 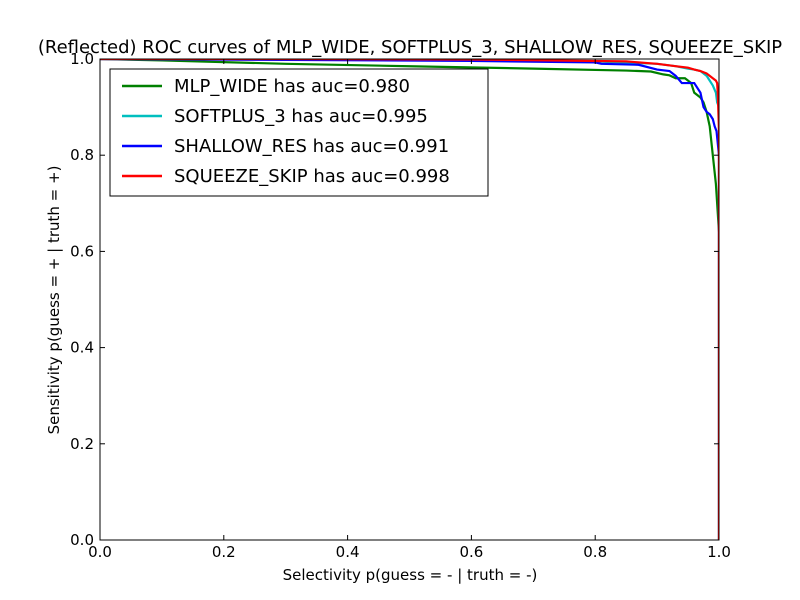 I want to click on y-tick-label: 0.4, so click(x=82, y=348).